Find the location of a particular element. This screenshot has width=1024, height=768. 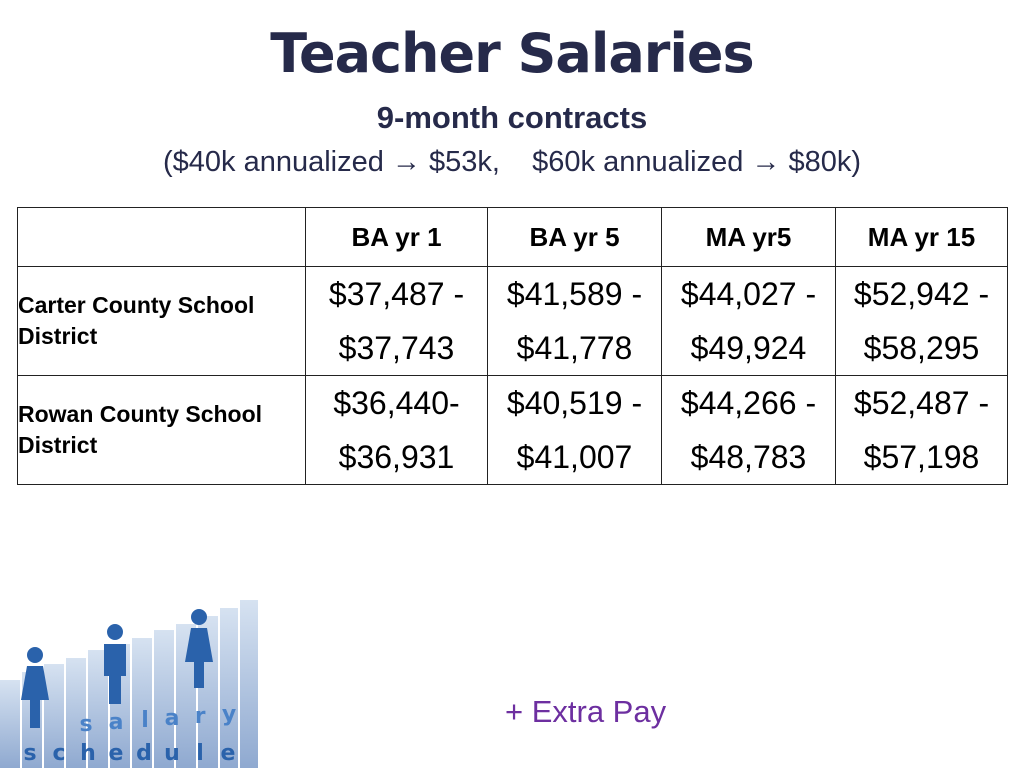

salary-cell: $40,519 - $41,007 is located at coordinates (574, 430).